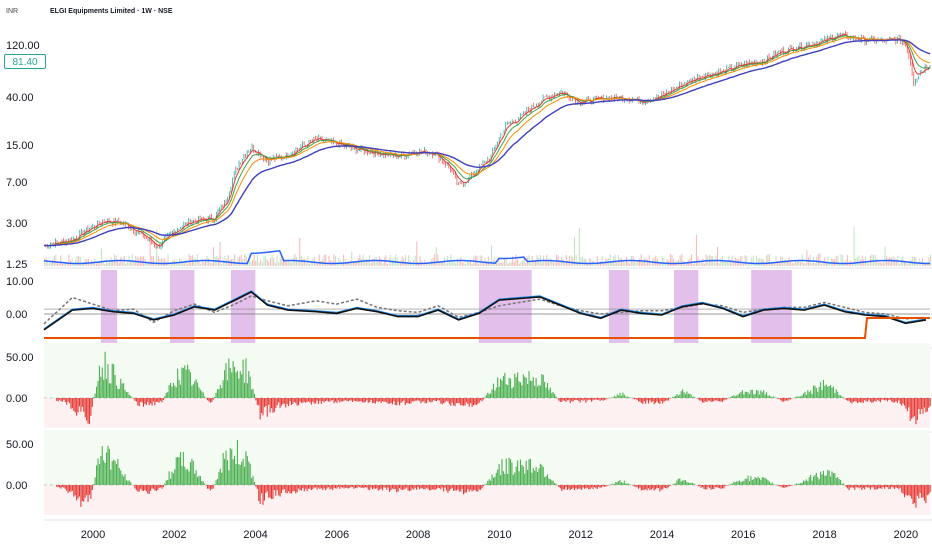 This screenshot has width=932, height=550. Describe the element at coordinates (20, 146) in the screenshot. I see `y-tick-label: 15.00` at that location.